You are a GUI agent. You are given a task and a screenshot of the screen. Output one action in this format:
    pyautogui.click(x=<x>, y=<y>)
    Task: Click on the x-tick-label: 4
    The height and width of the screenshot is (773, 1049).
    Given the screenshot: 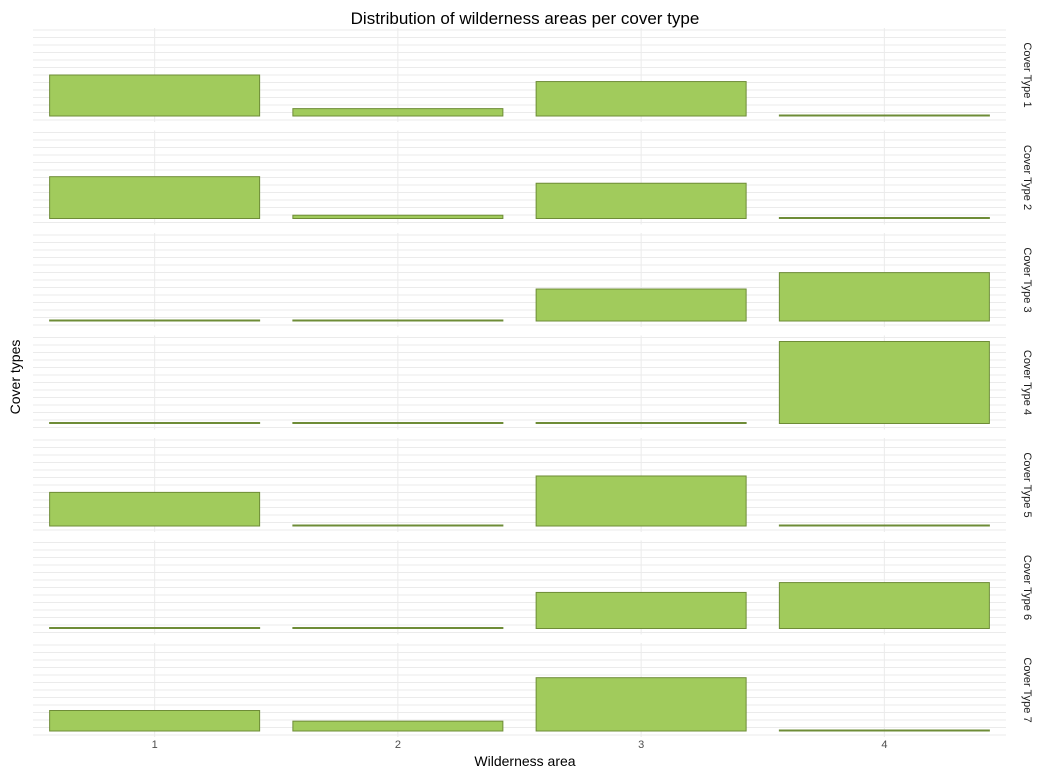 What is the action you would take?
    pyautogui.click(x=884, y=745)
    